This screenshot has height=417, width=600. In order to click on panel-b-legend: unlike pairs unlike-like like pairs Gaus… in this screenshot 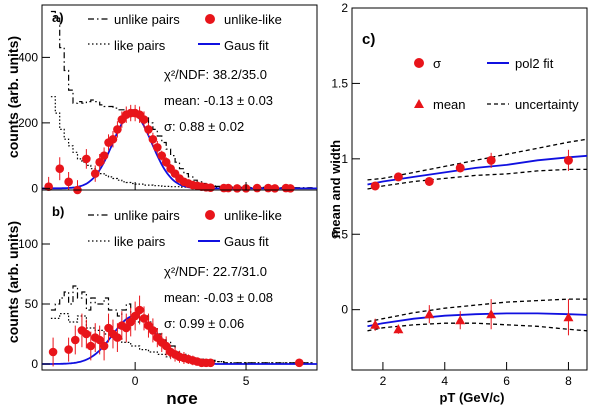, I will do `click(185, 228)`.